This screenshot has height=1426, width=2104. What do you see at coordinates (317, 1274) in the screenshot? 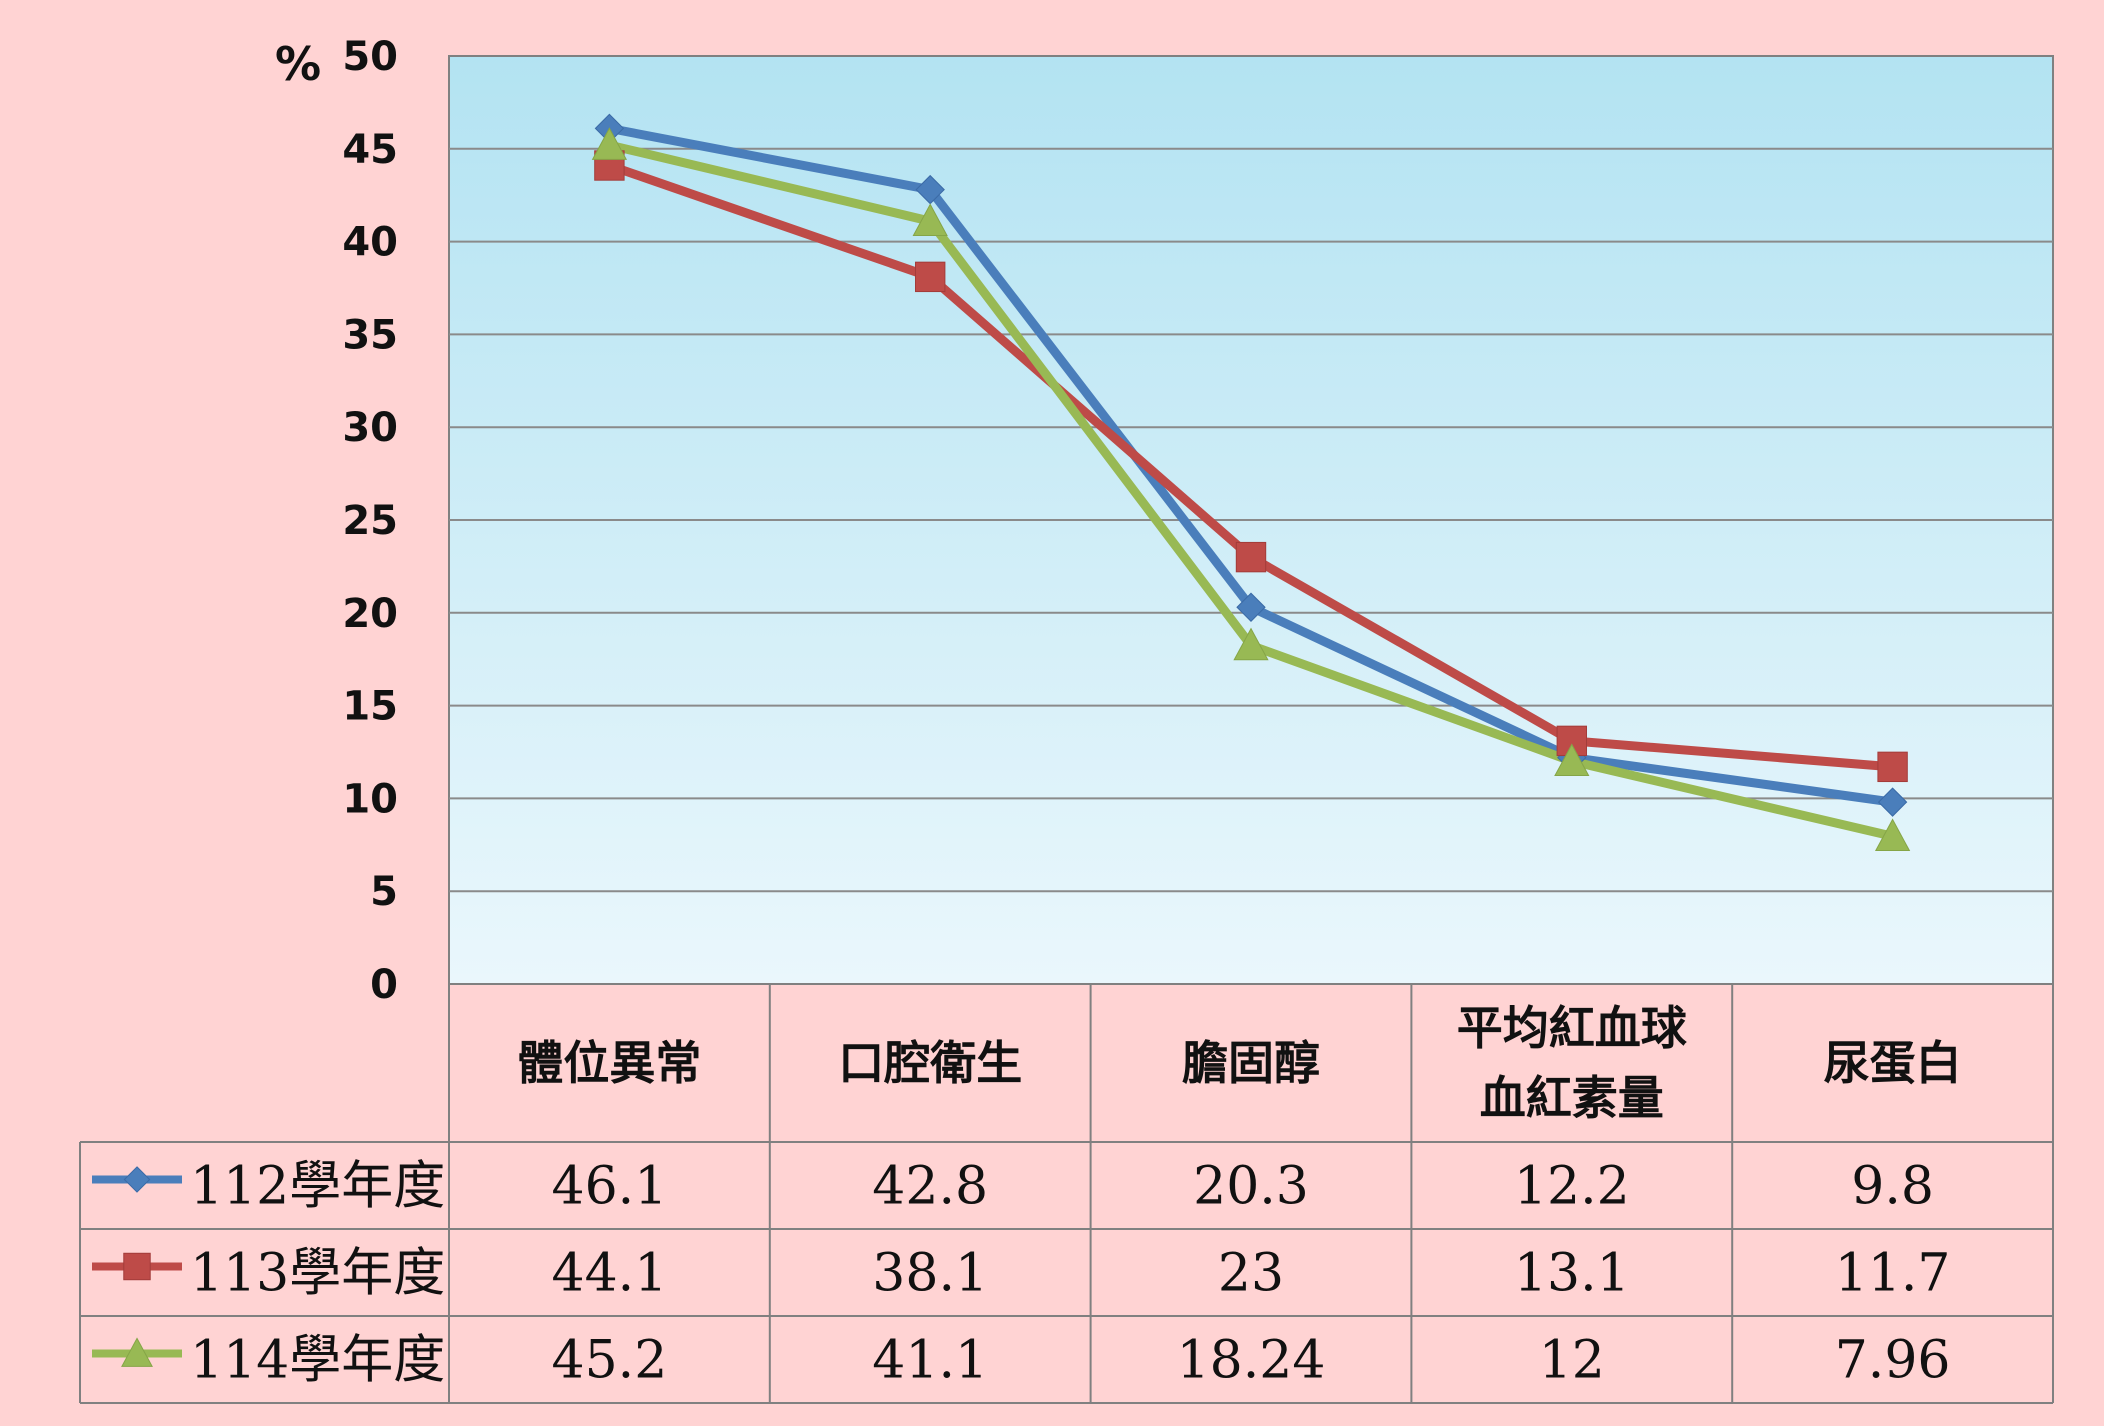
I see `legend-label: 113學年度` at bounding box center [317, 1274].